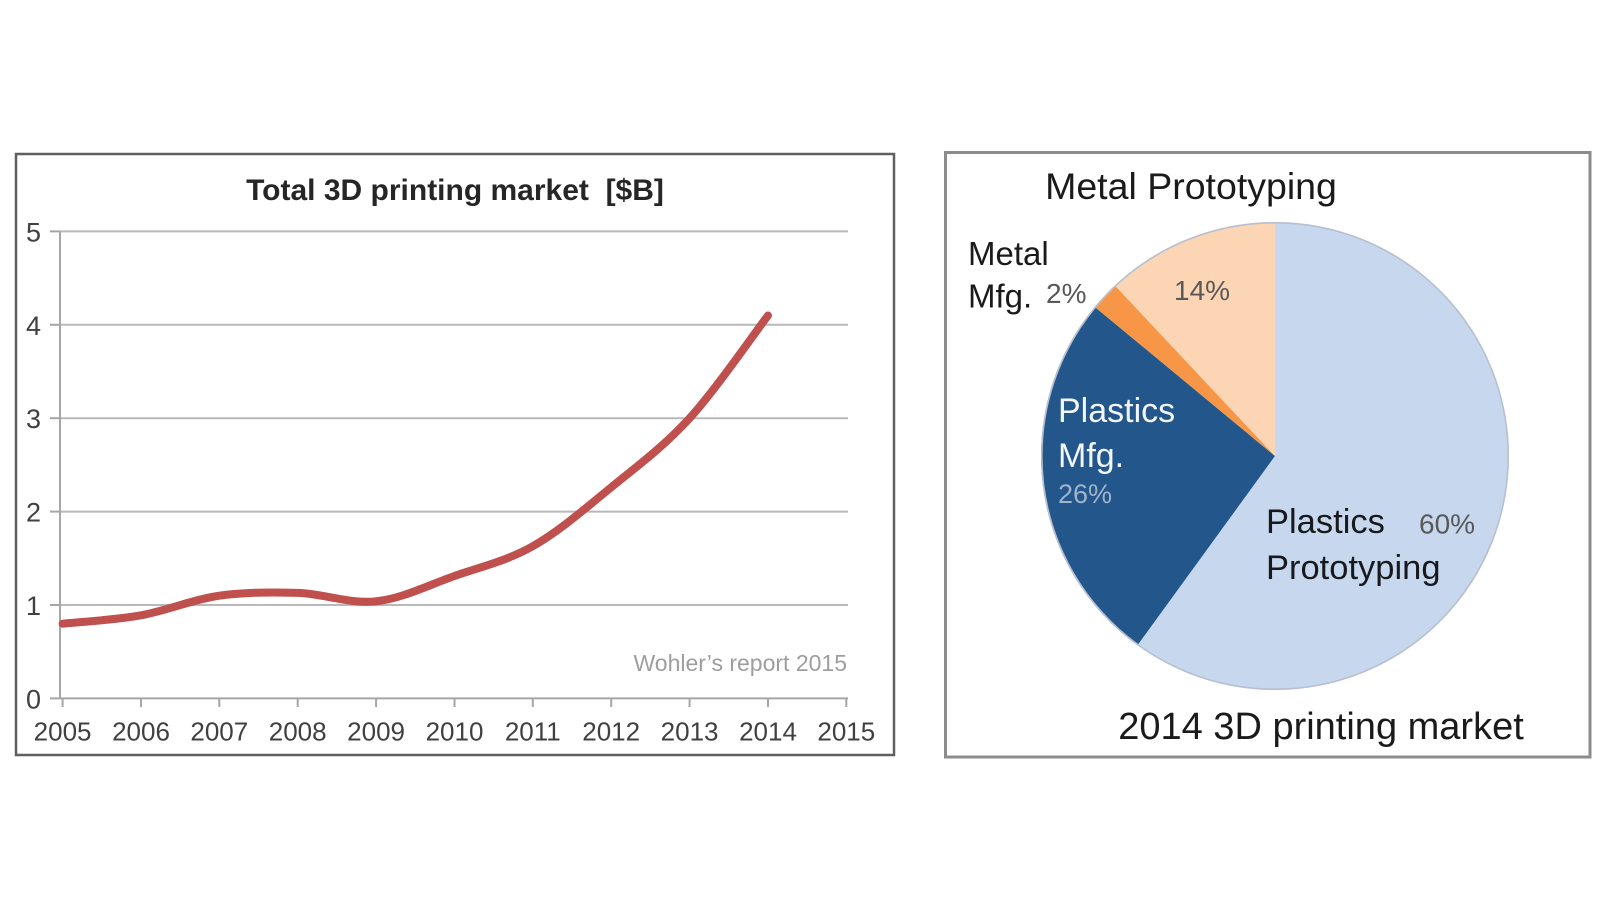  Describe the element at coordinates (376, 732) in the screenshot. I see `svg-text: 2009` at that location.